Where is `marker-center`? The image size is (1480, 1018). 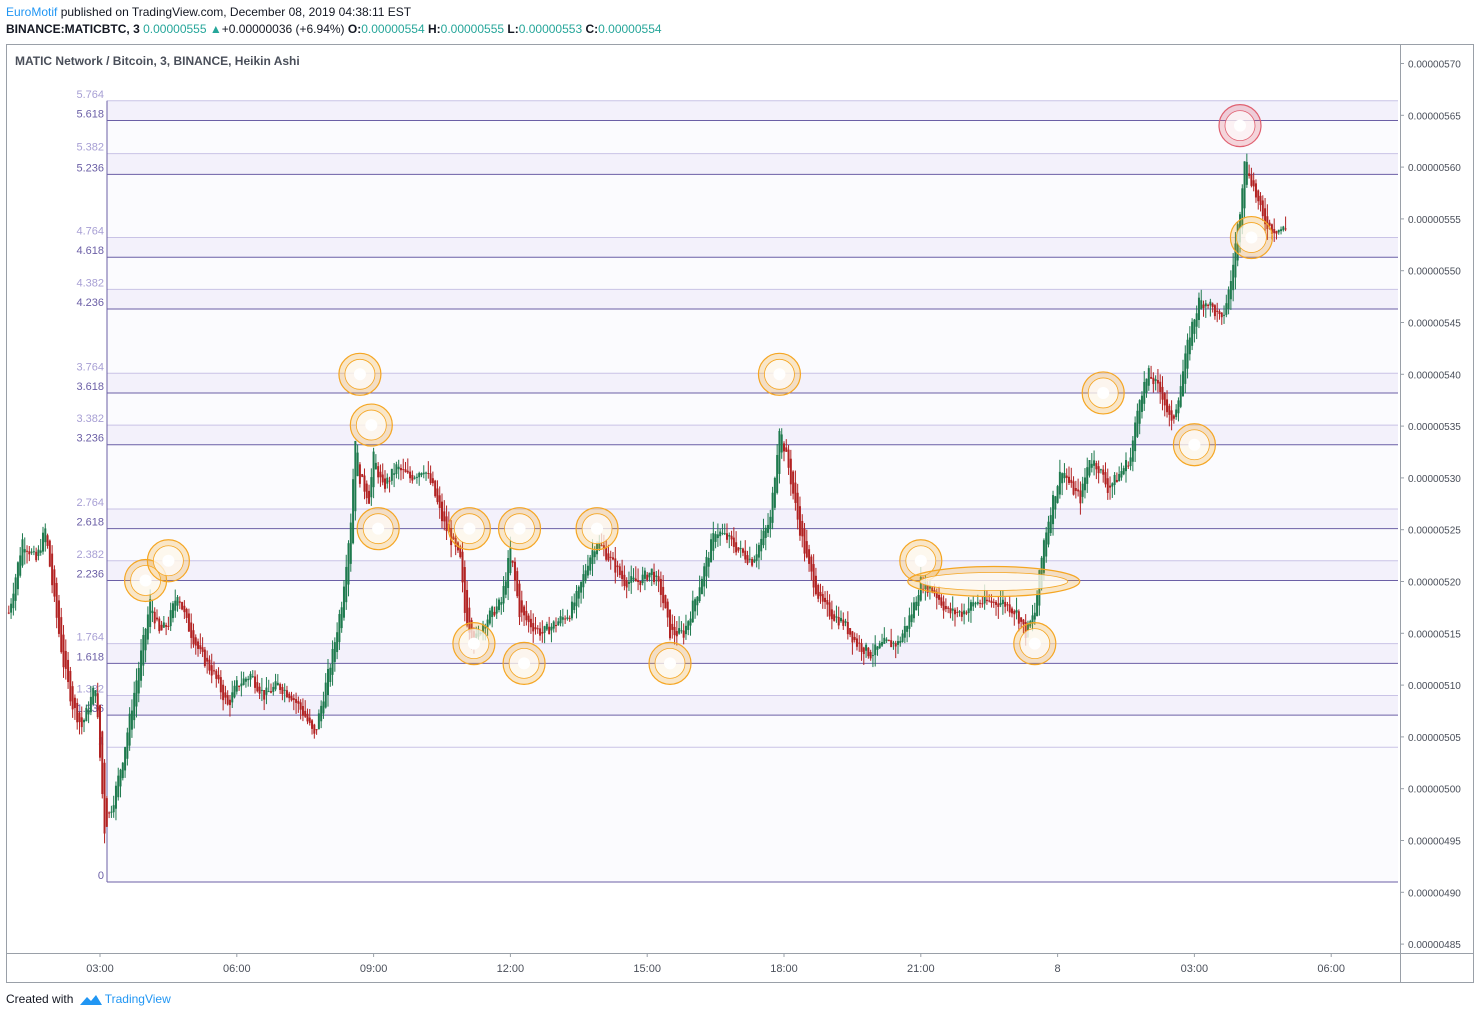 marker-center is located at coordinates (920, 560).